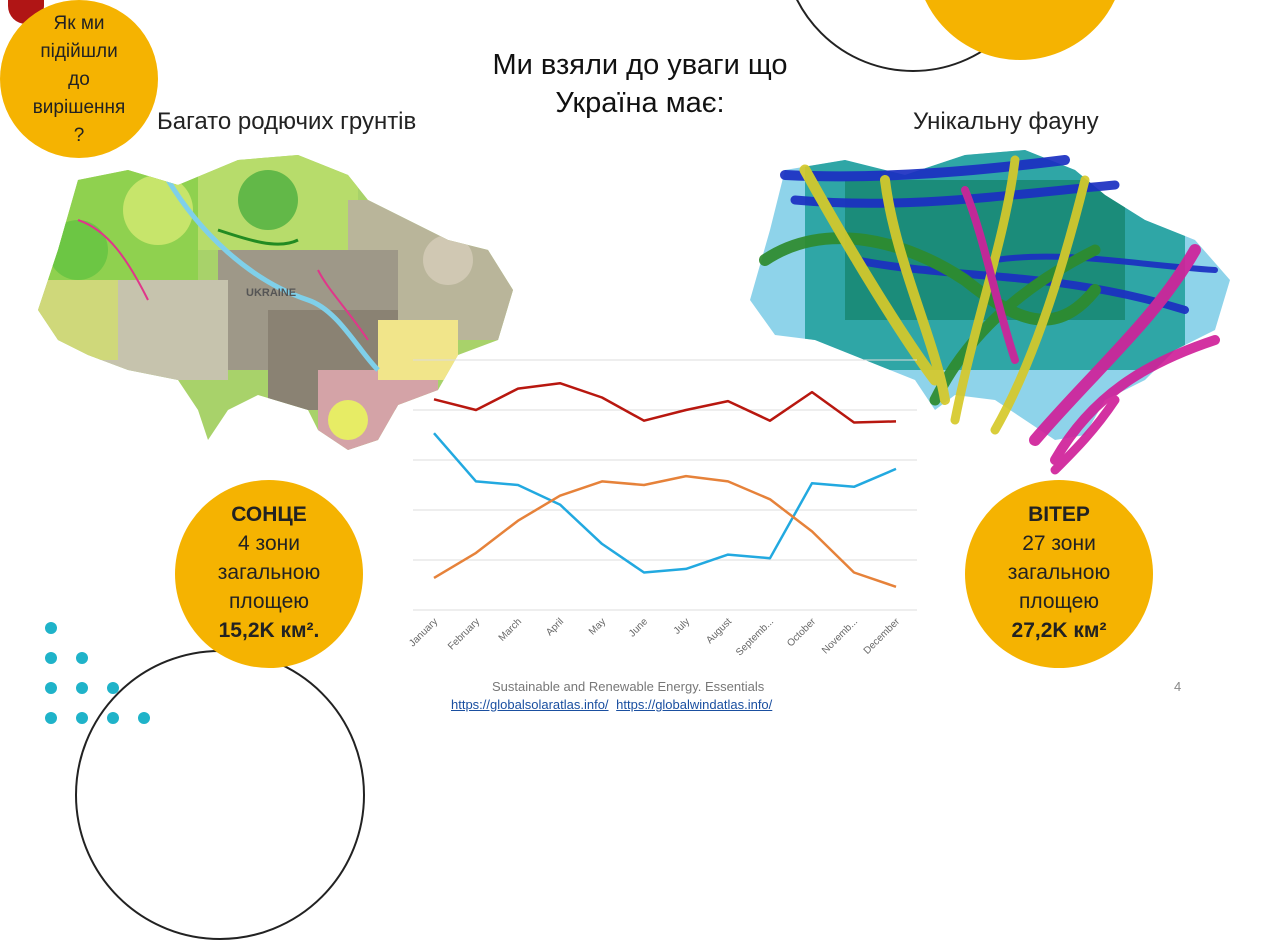 The height and width of the screenshot is (940, 1280). Describe the element at coordinates (1059, 543) in the screenshot. I see `wind-badge-line: 27 зони` at that location.